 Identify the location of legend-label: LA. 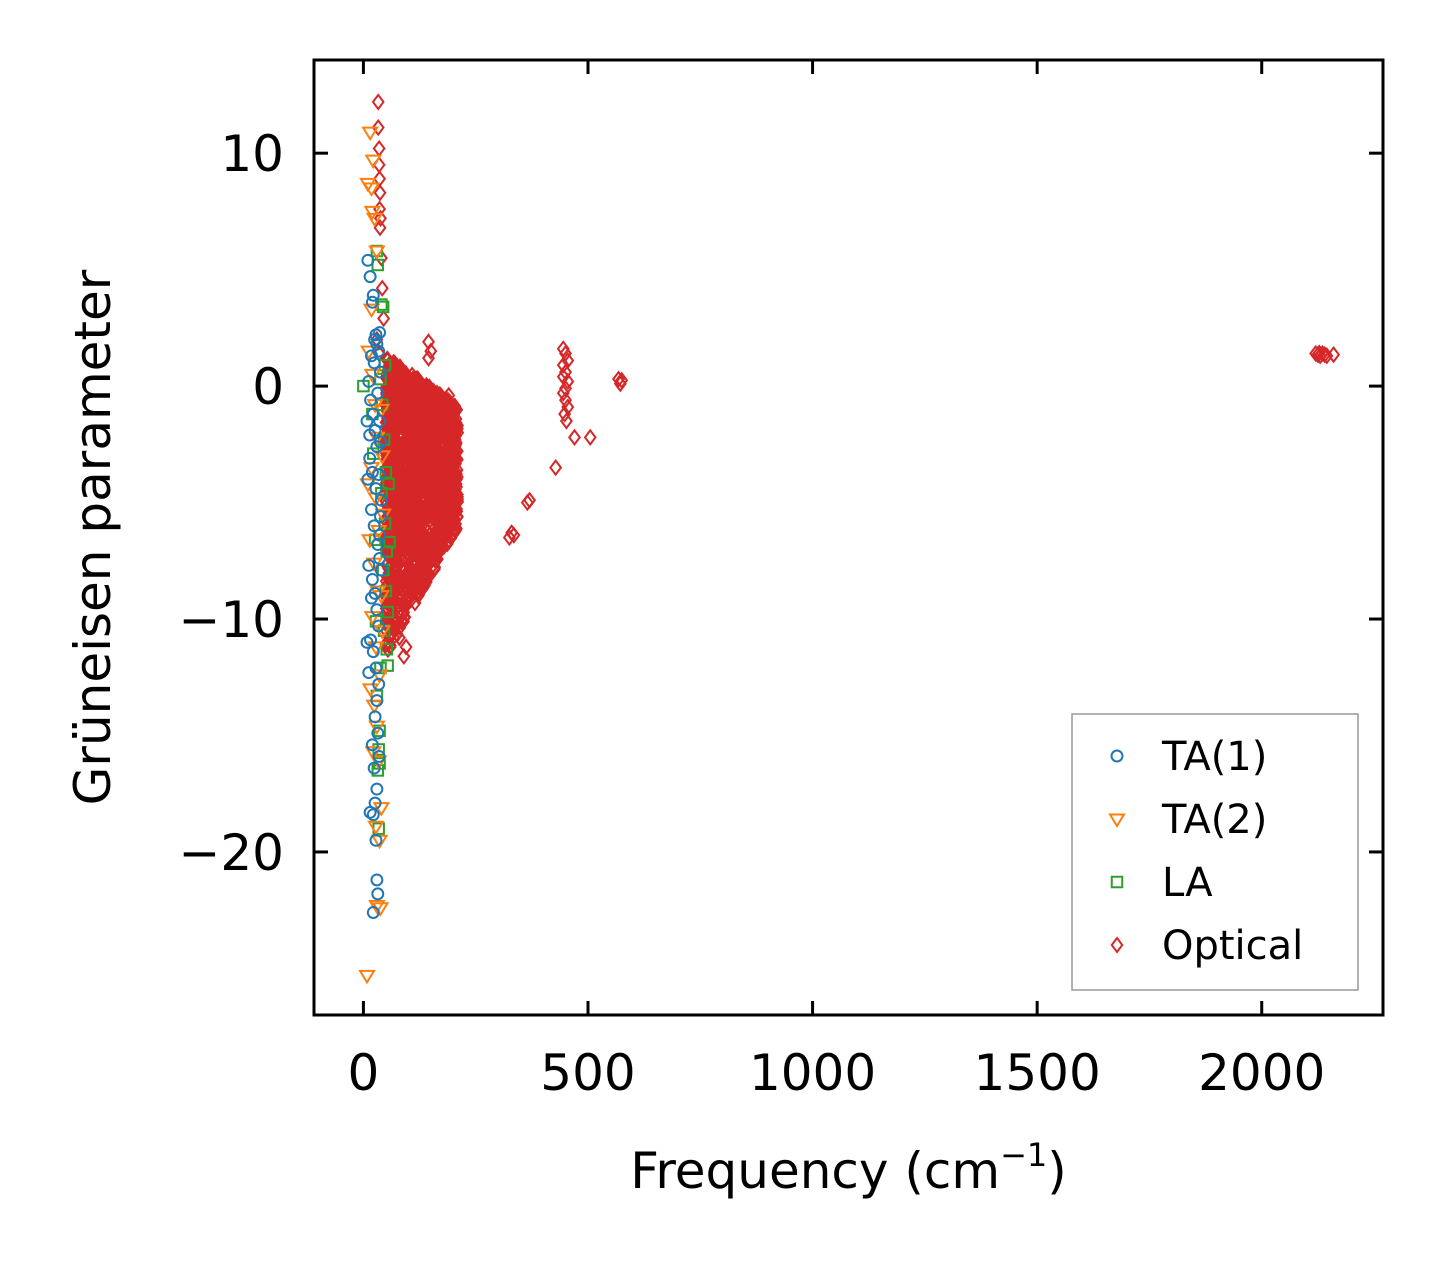
(1187, 883).